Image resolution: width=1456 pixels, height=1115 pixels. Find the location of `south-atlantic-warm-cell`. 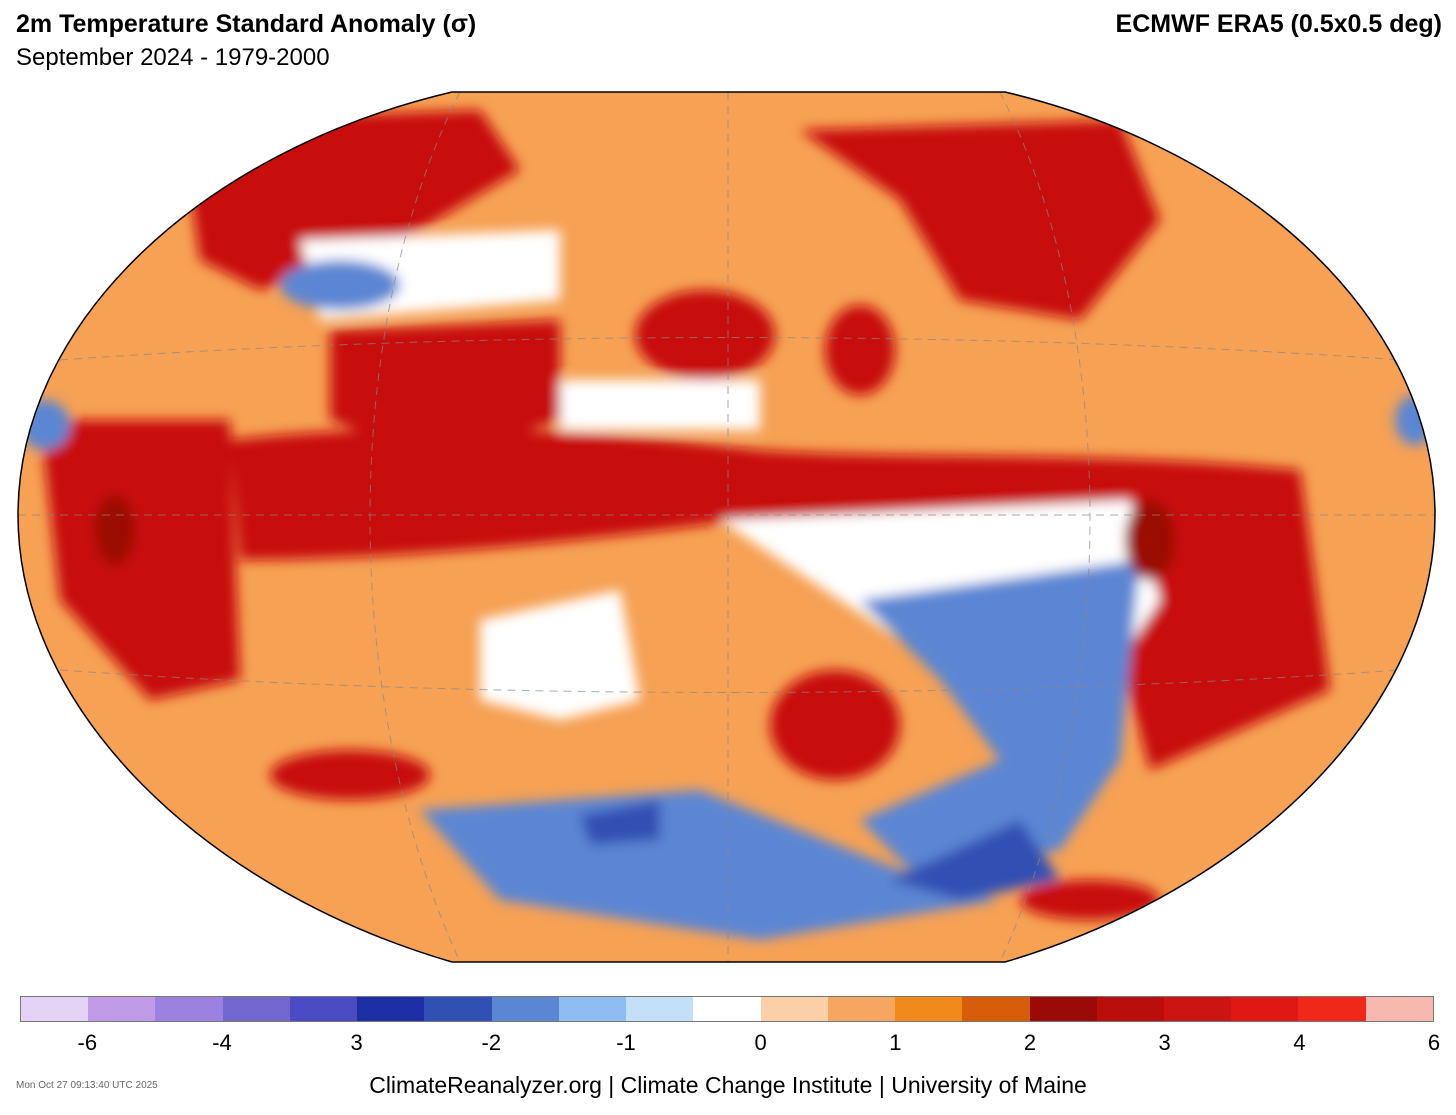

south-atlantic-warm-cell is located at coordinates (1090, 900).